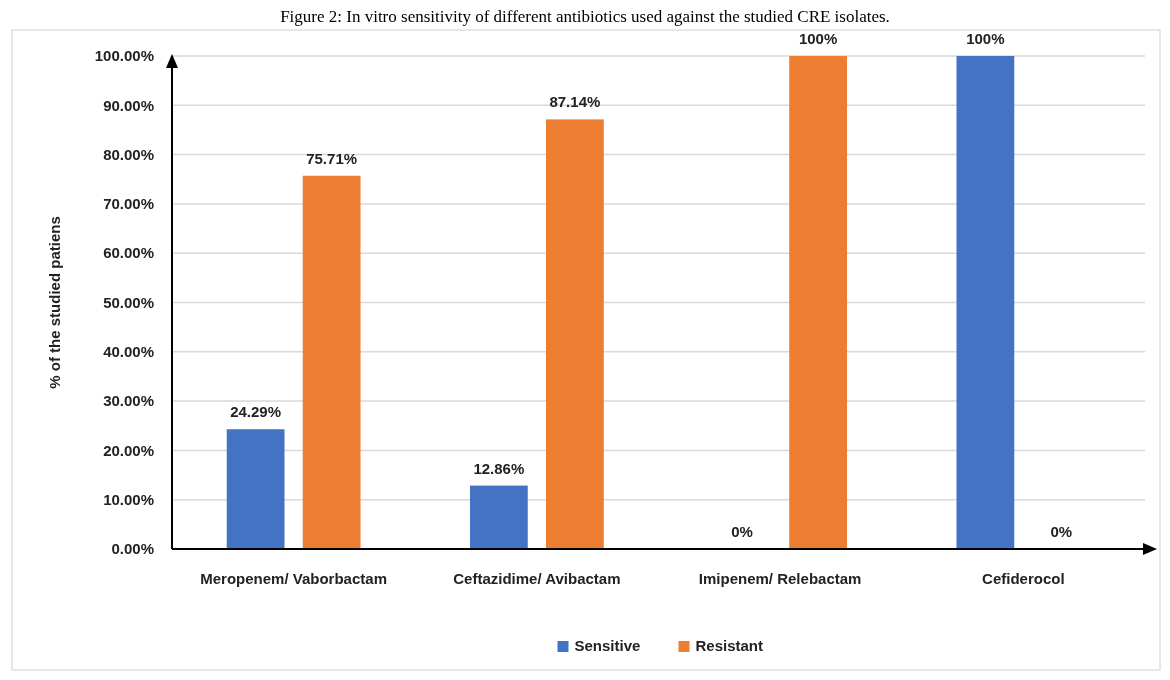 The width and height of the screenshot is (1170, 680). I want to click on y-tick-label: 40.00%, so click(128, 352).